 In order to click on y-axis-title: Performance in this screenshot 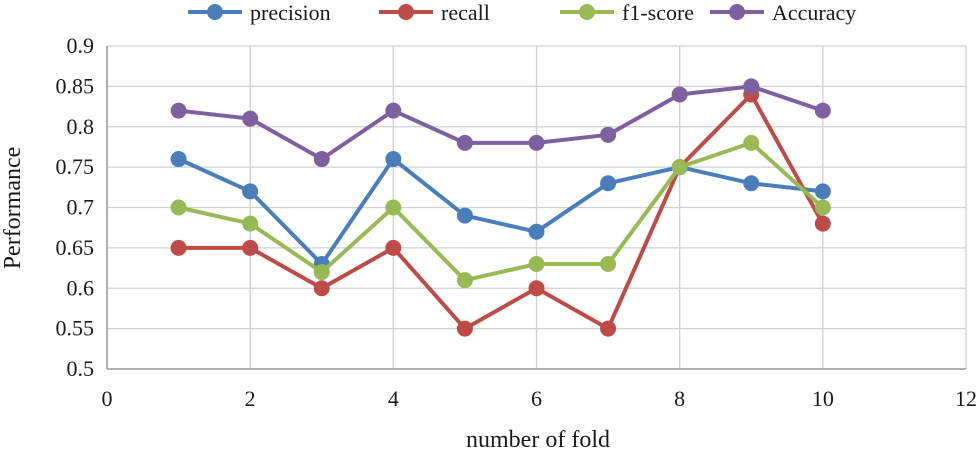, I will do `click(13, 208)`.